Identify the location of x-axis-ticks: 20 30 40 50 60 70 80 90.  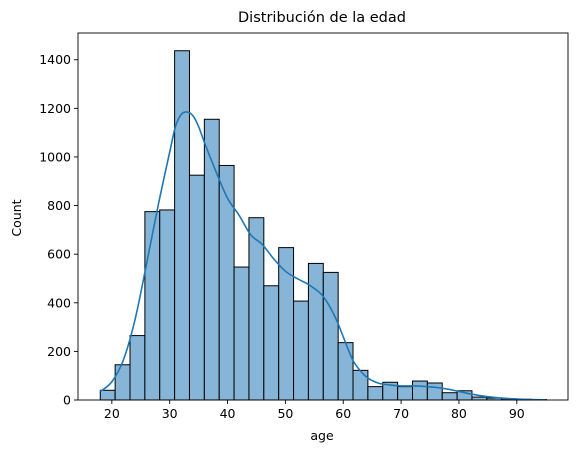
(314, 410).